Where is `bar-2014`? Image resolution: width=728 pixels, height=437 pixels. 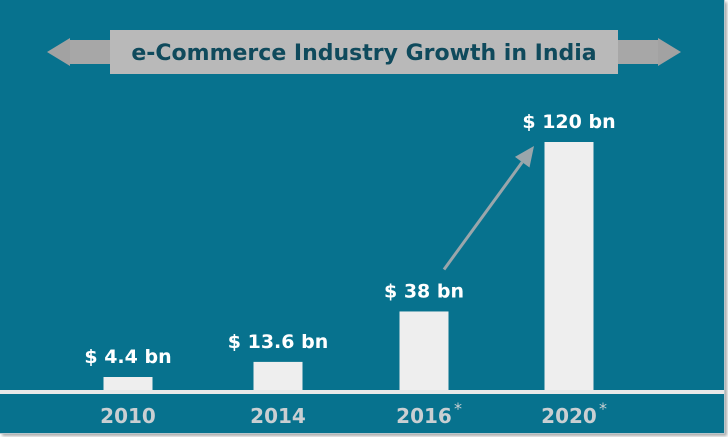
bar-2014 is located at coordinates (278, 375).